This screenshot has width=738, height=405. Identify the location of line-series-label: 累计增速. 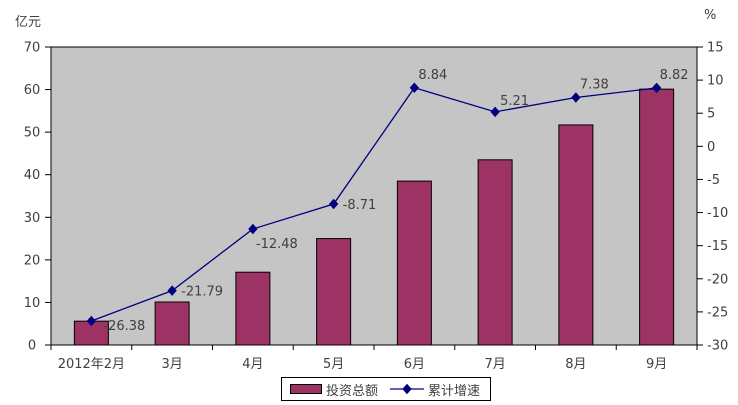
(454, 391).